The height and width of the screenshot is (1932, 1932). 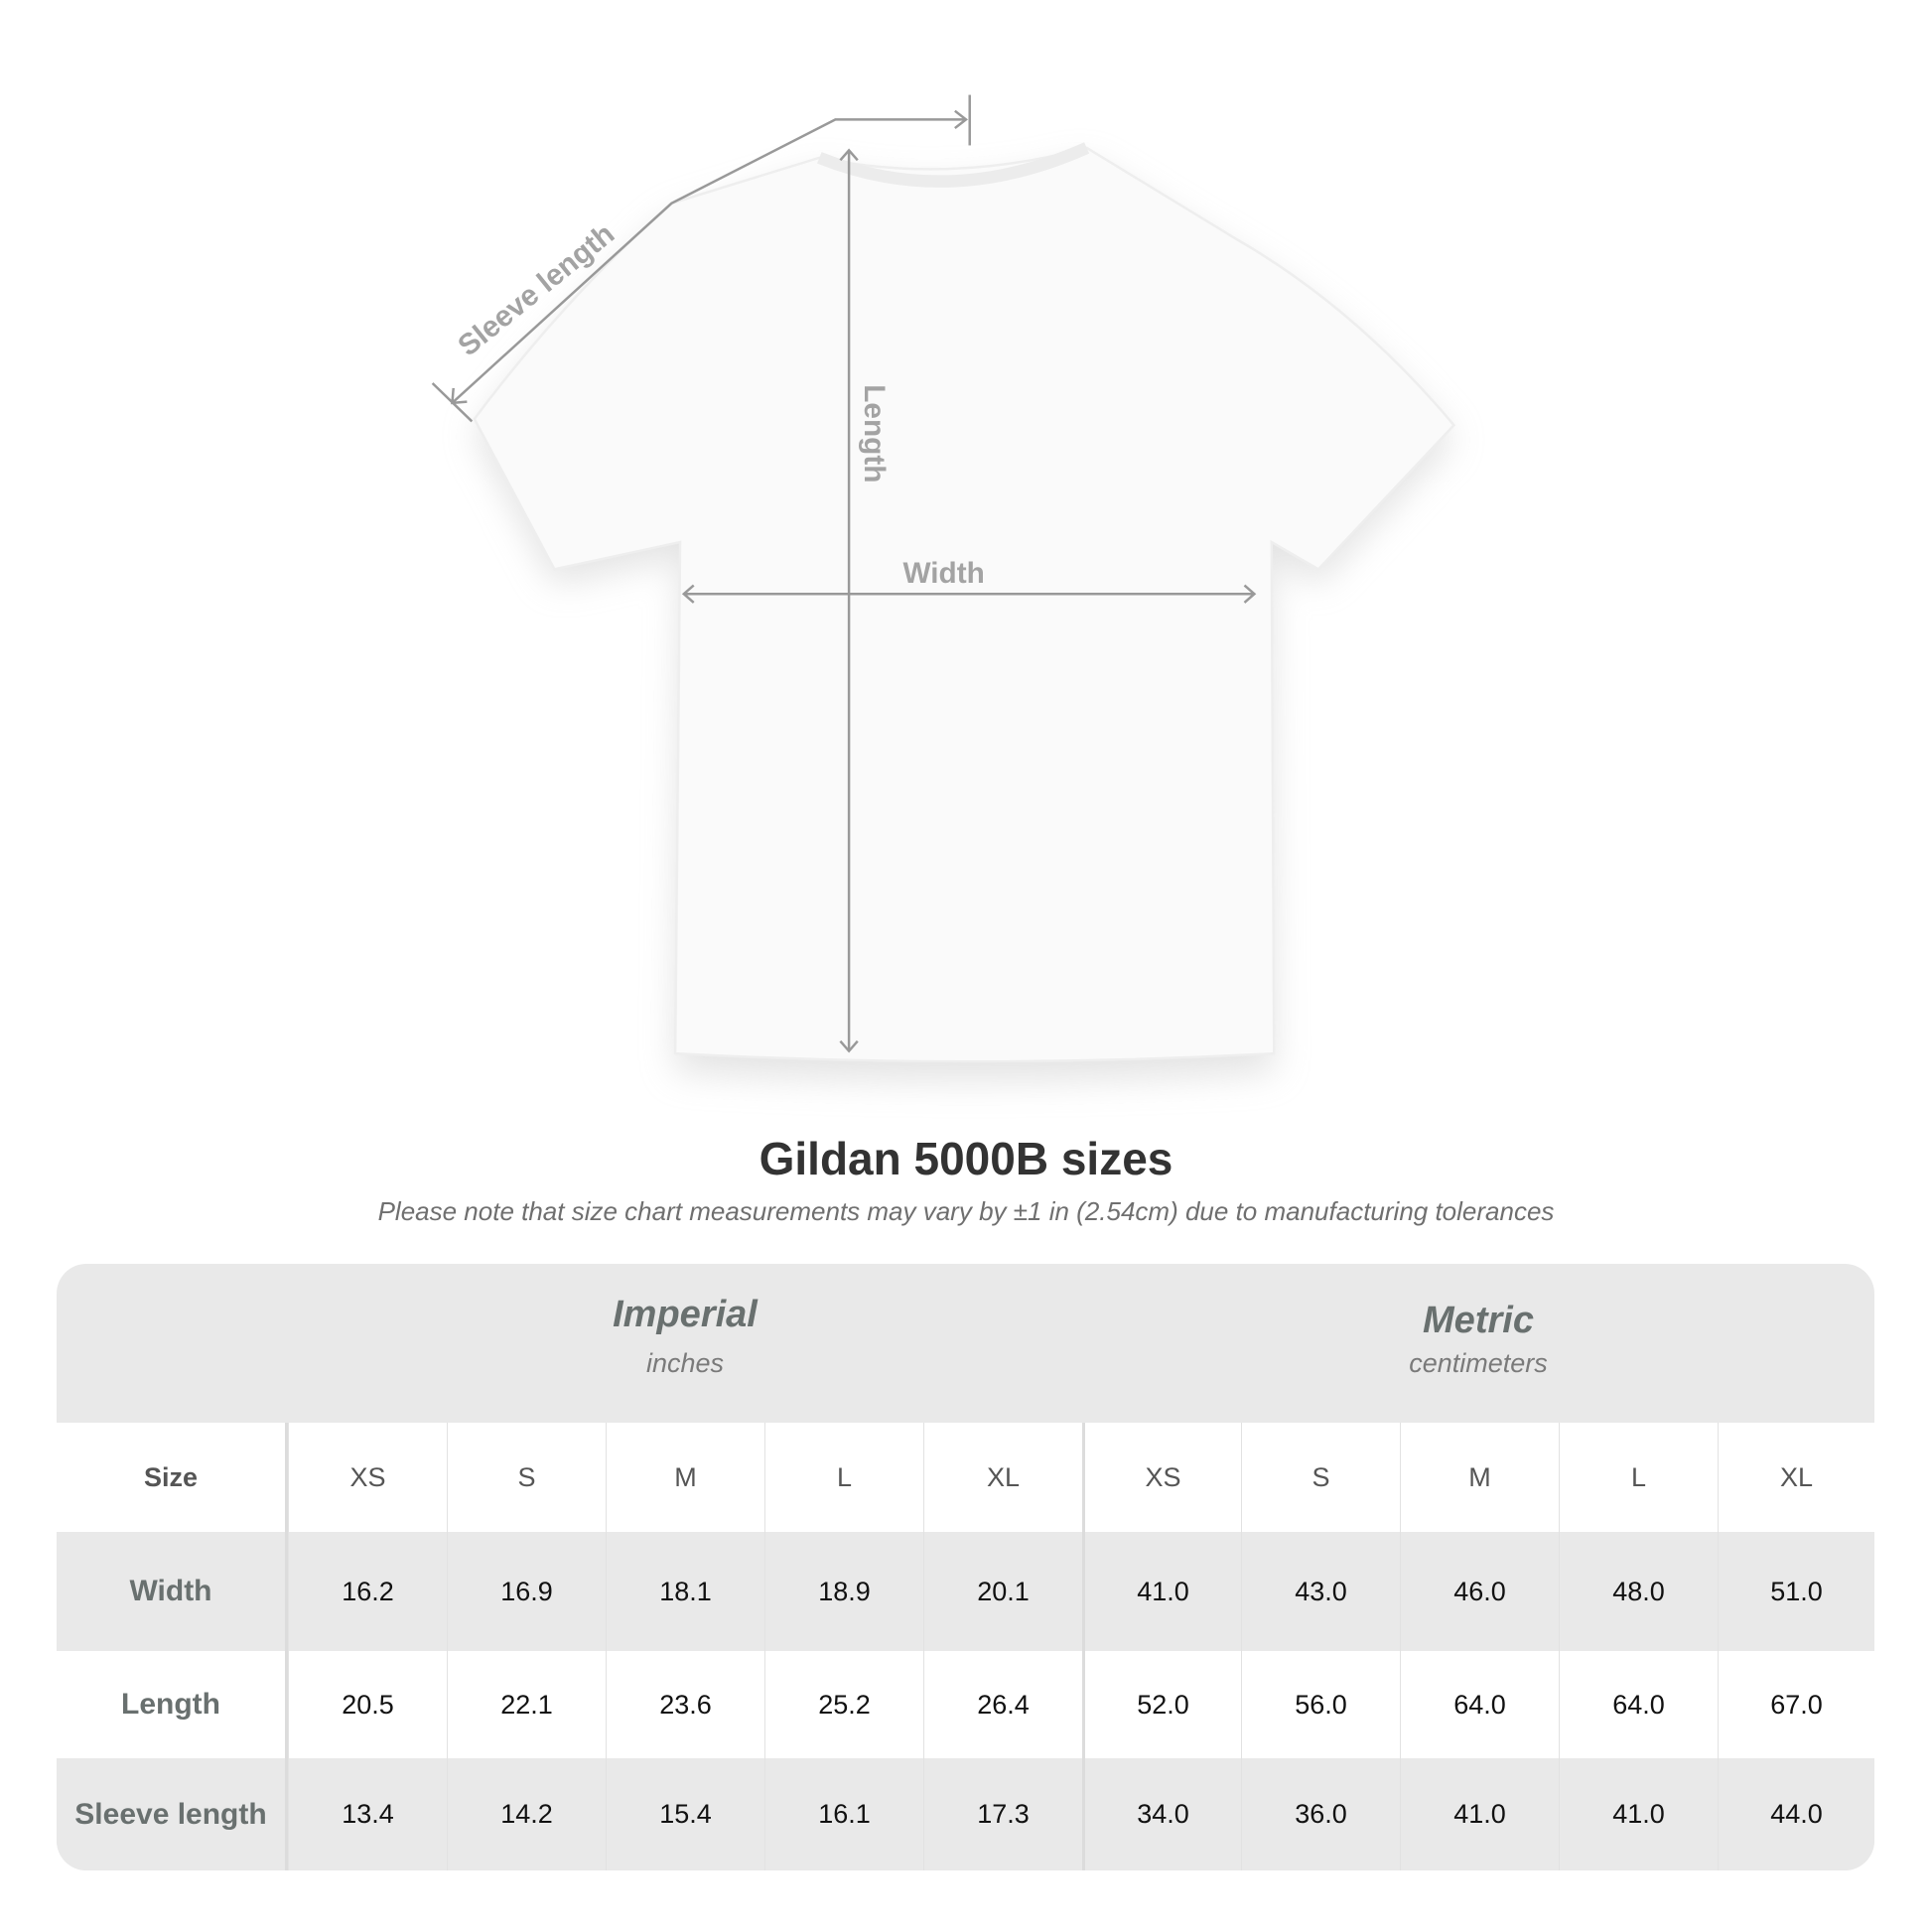 I want to click on size-metric-header: S, so click(x=1321, y=1478).